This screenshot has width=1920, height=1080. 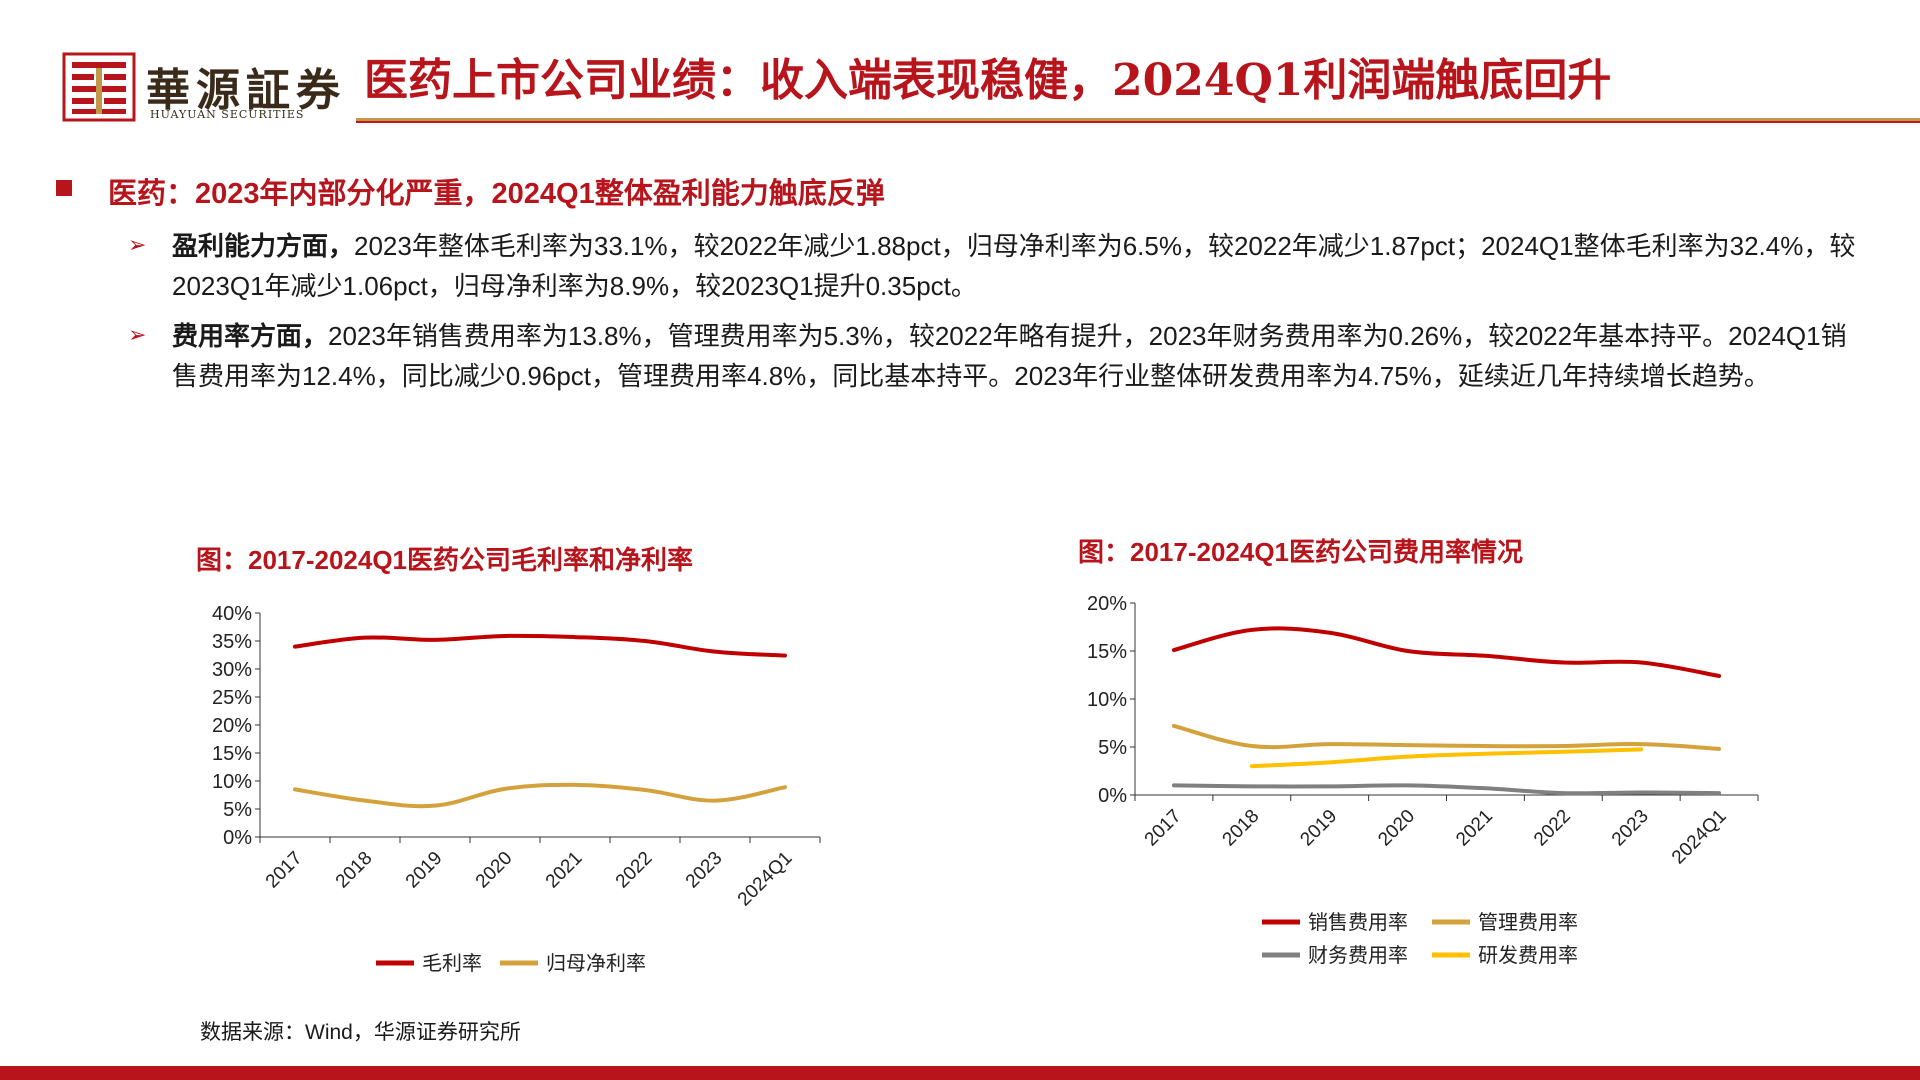 What do you see at coordinates (232, 670) in the screenshot?
I see `y-tick-label: 30%` at bounding box center [232, 670].